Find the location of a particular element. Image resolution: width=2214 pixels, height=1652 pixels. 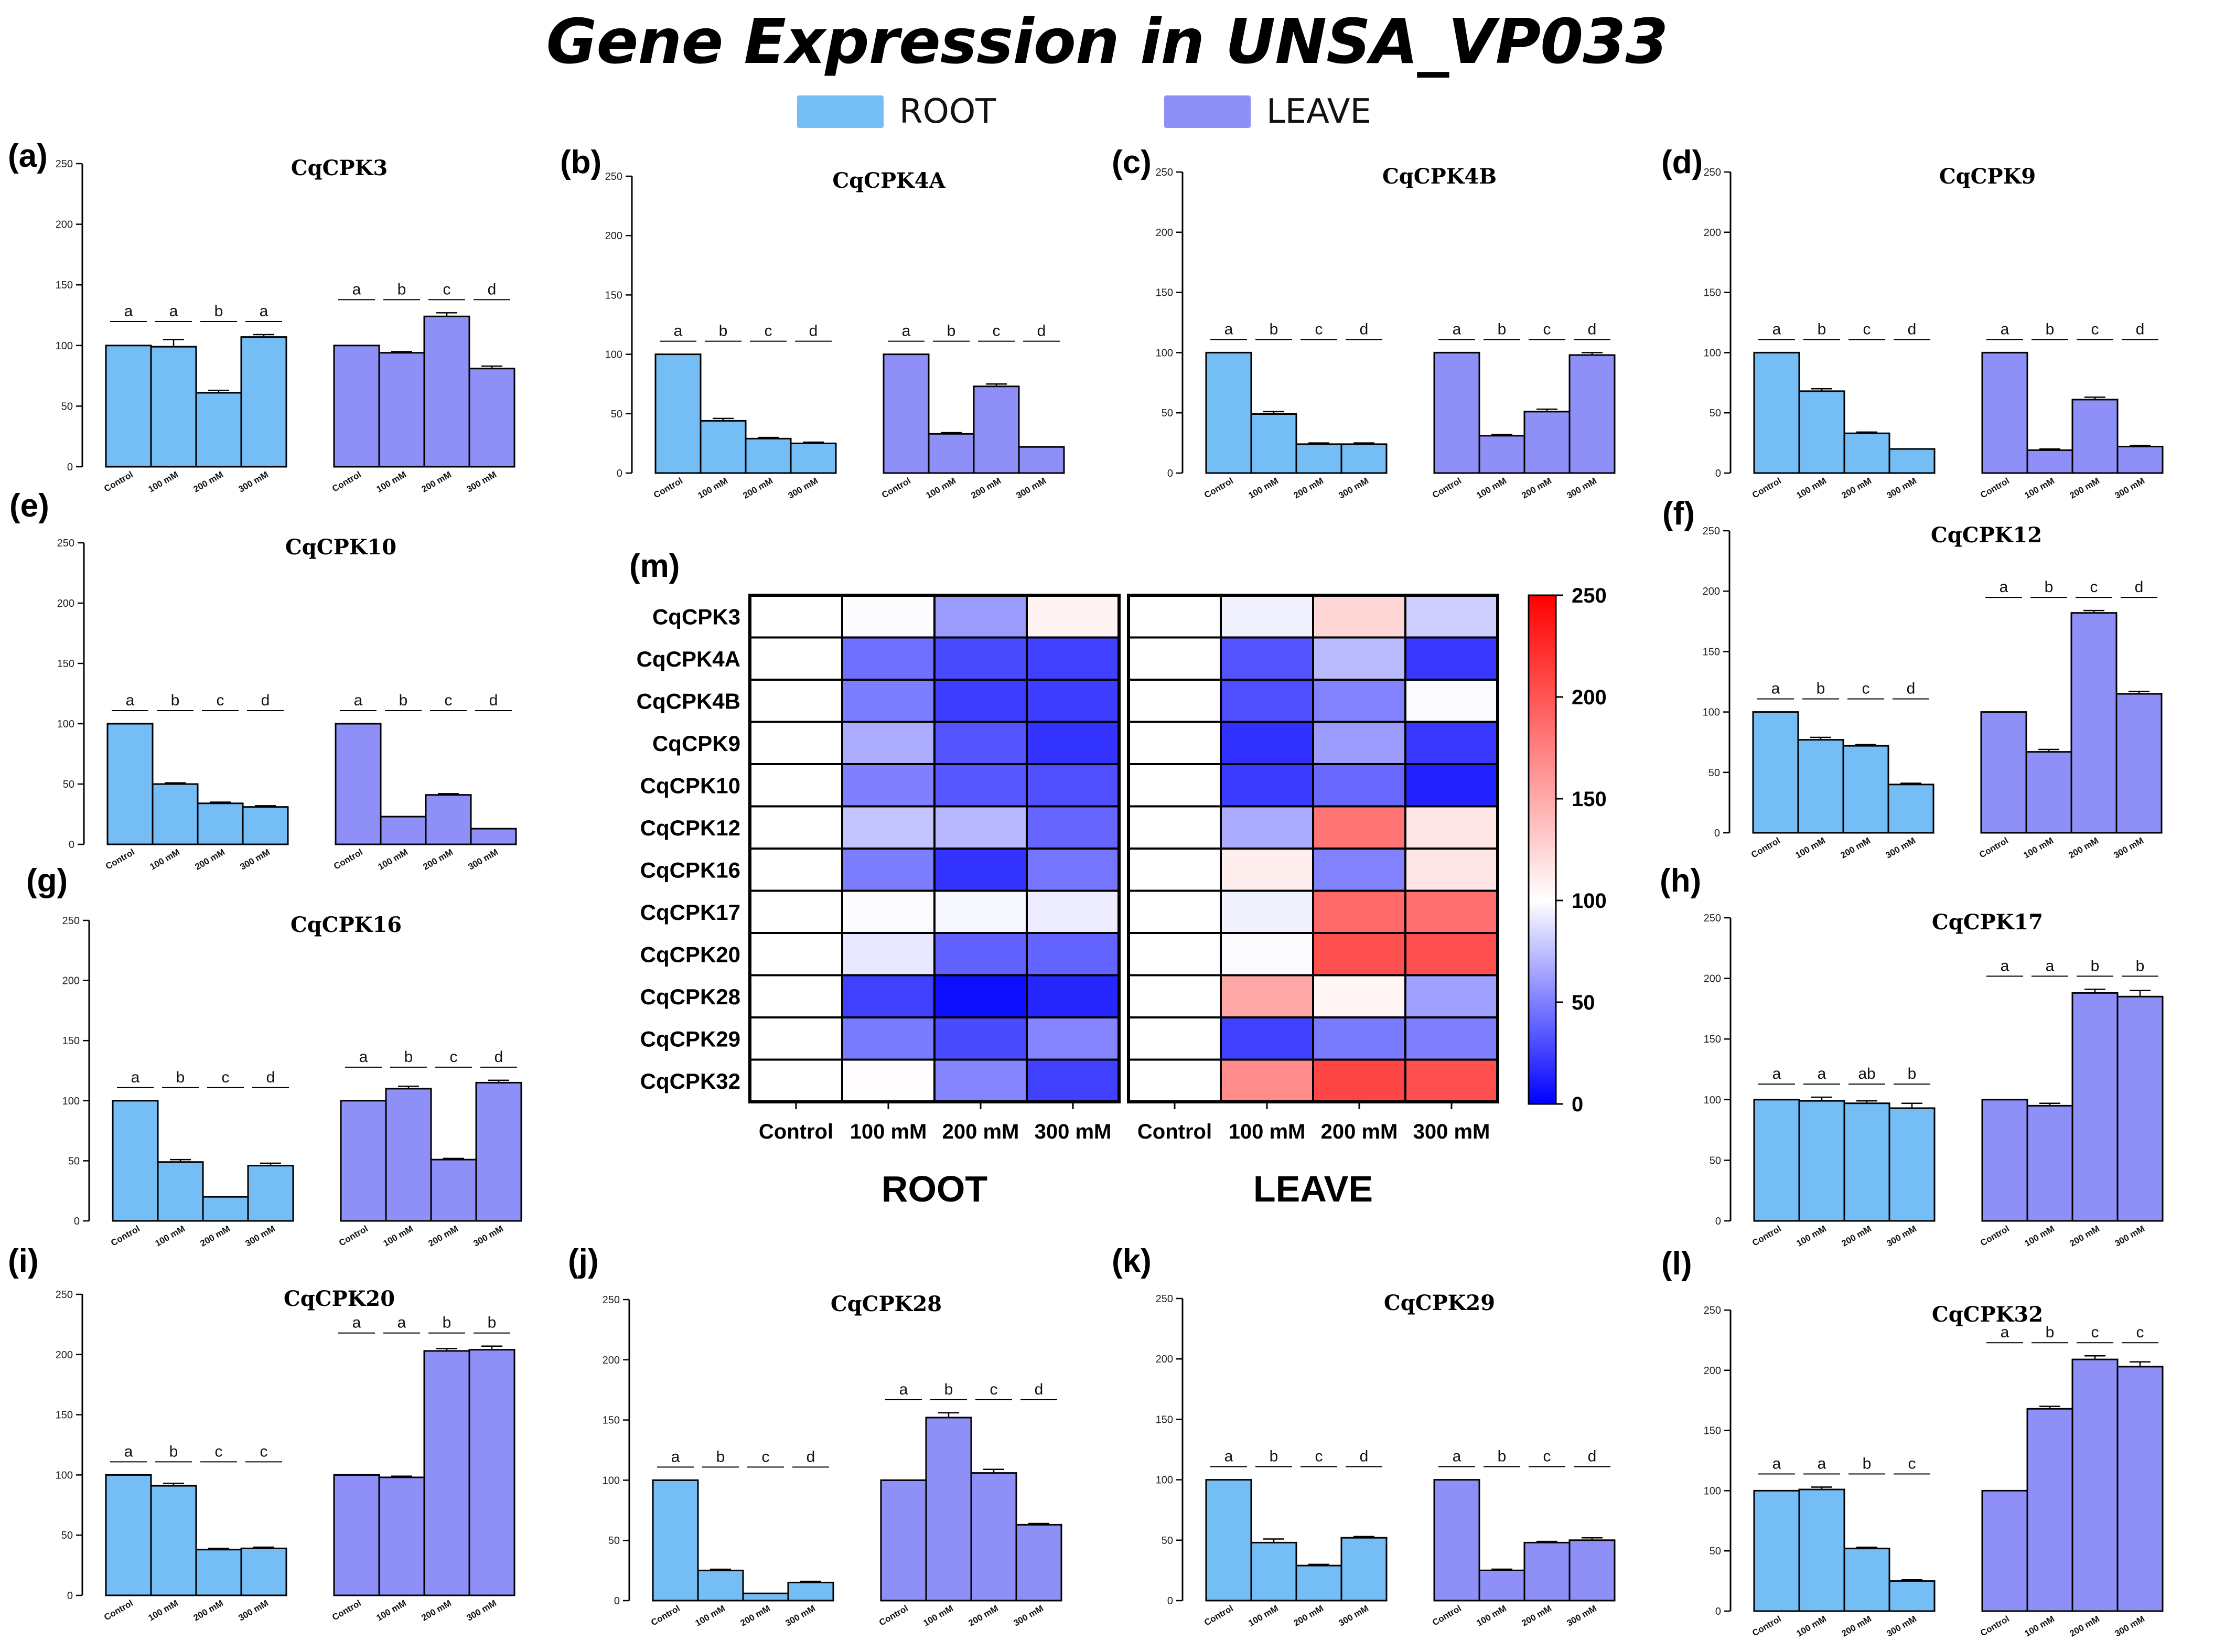

panel-title: CqCPK17 is located at coordinates (1987, 922).